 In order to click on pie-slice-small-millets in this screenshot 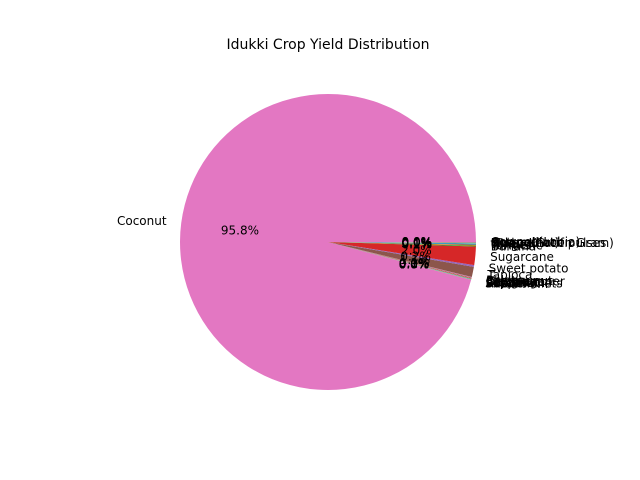, I will do `click(400, 261)`.